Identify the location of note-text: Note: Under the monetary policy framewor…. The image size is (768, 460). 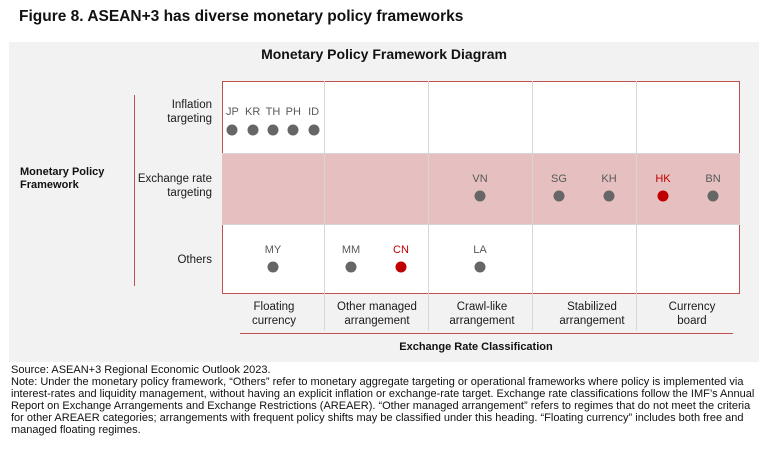
(383, 406).